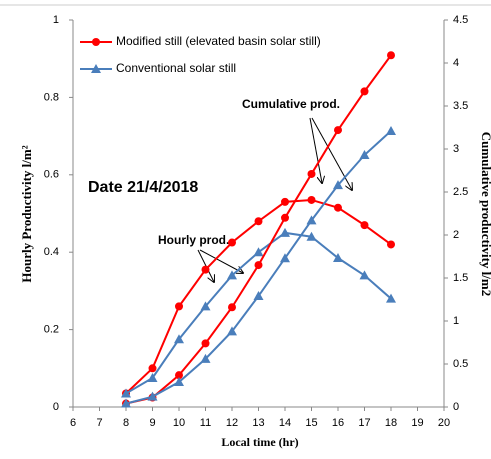 This screenshot has height=459, width=491. I want to click on arrows, so click(274, 199).